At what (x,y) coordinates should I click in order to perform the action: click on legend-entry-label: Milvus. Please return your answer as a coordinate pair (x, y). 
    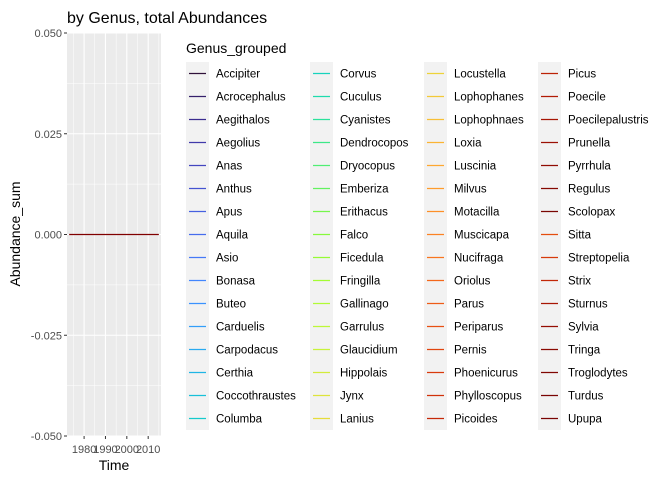
    Looking at the image, I should click on (470, 190).